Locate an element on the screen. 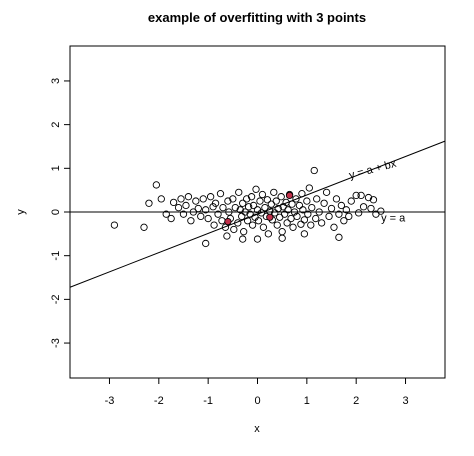 Image resolution: width=474 pixels, height=456 pixels. y-tick-label: 2 is located at coordinates (56, 125).